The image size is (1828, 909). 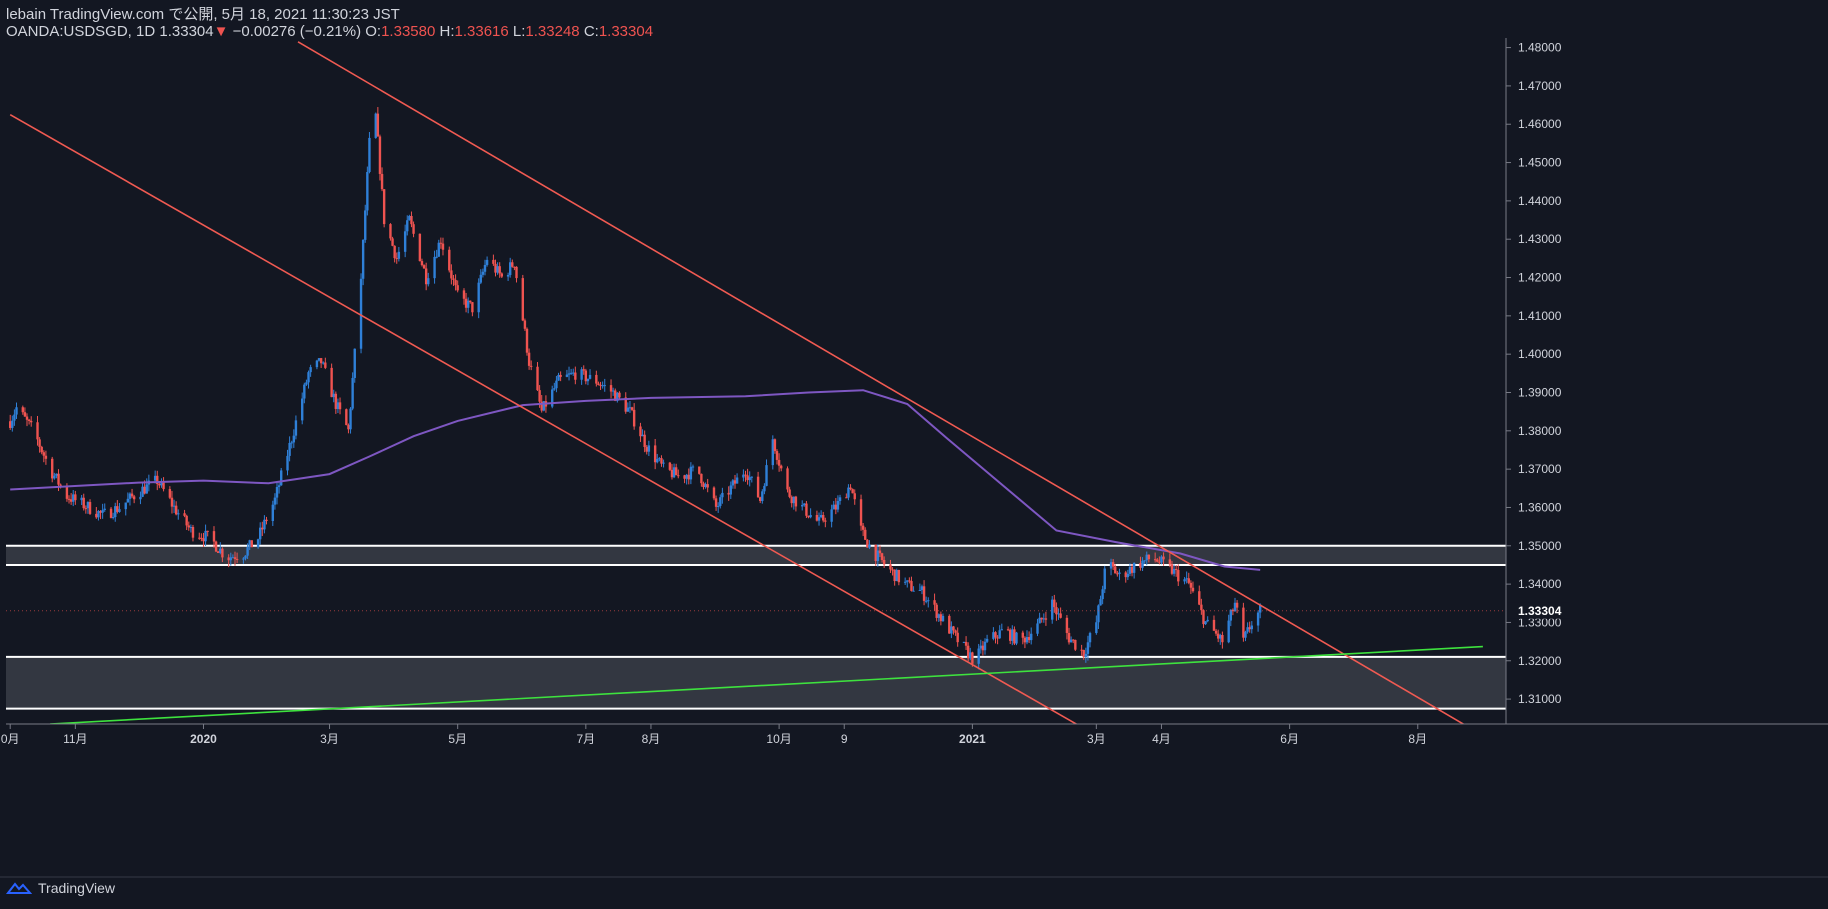 What do you see at coordinates (457, 739) in the screenshot?
I see `x-tick-label: 5月` at bounding box center [457, 739].